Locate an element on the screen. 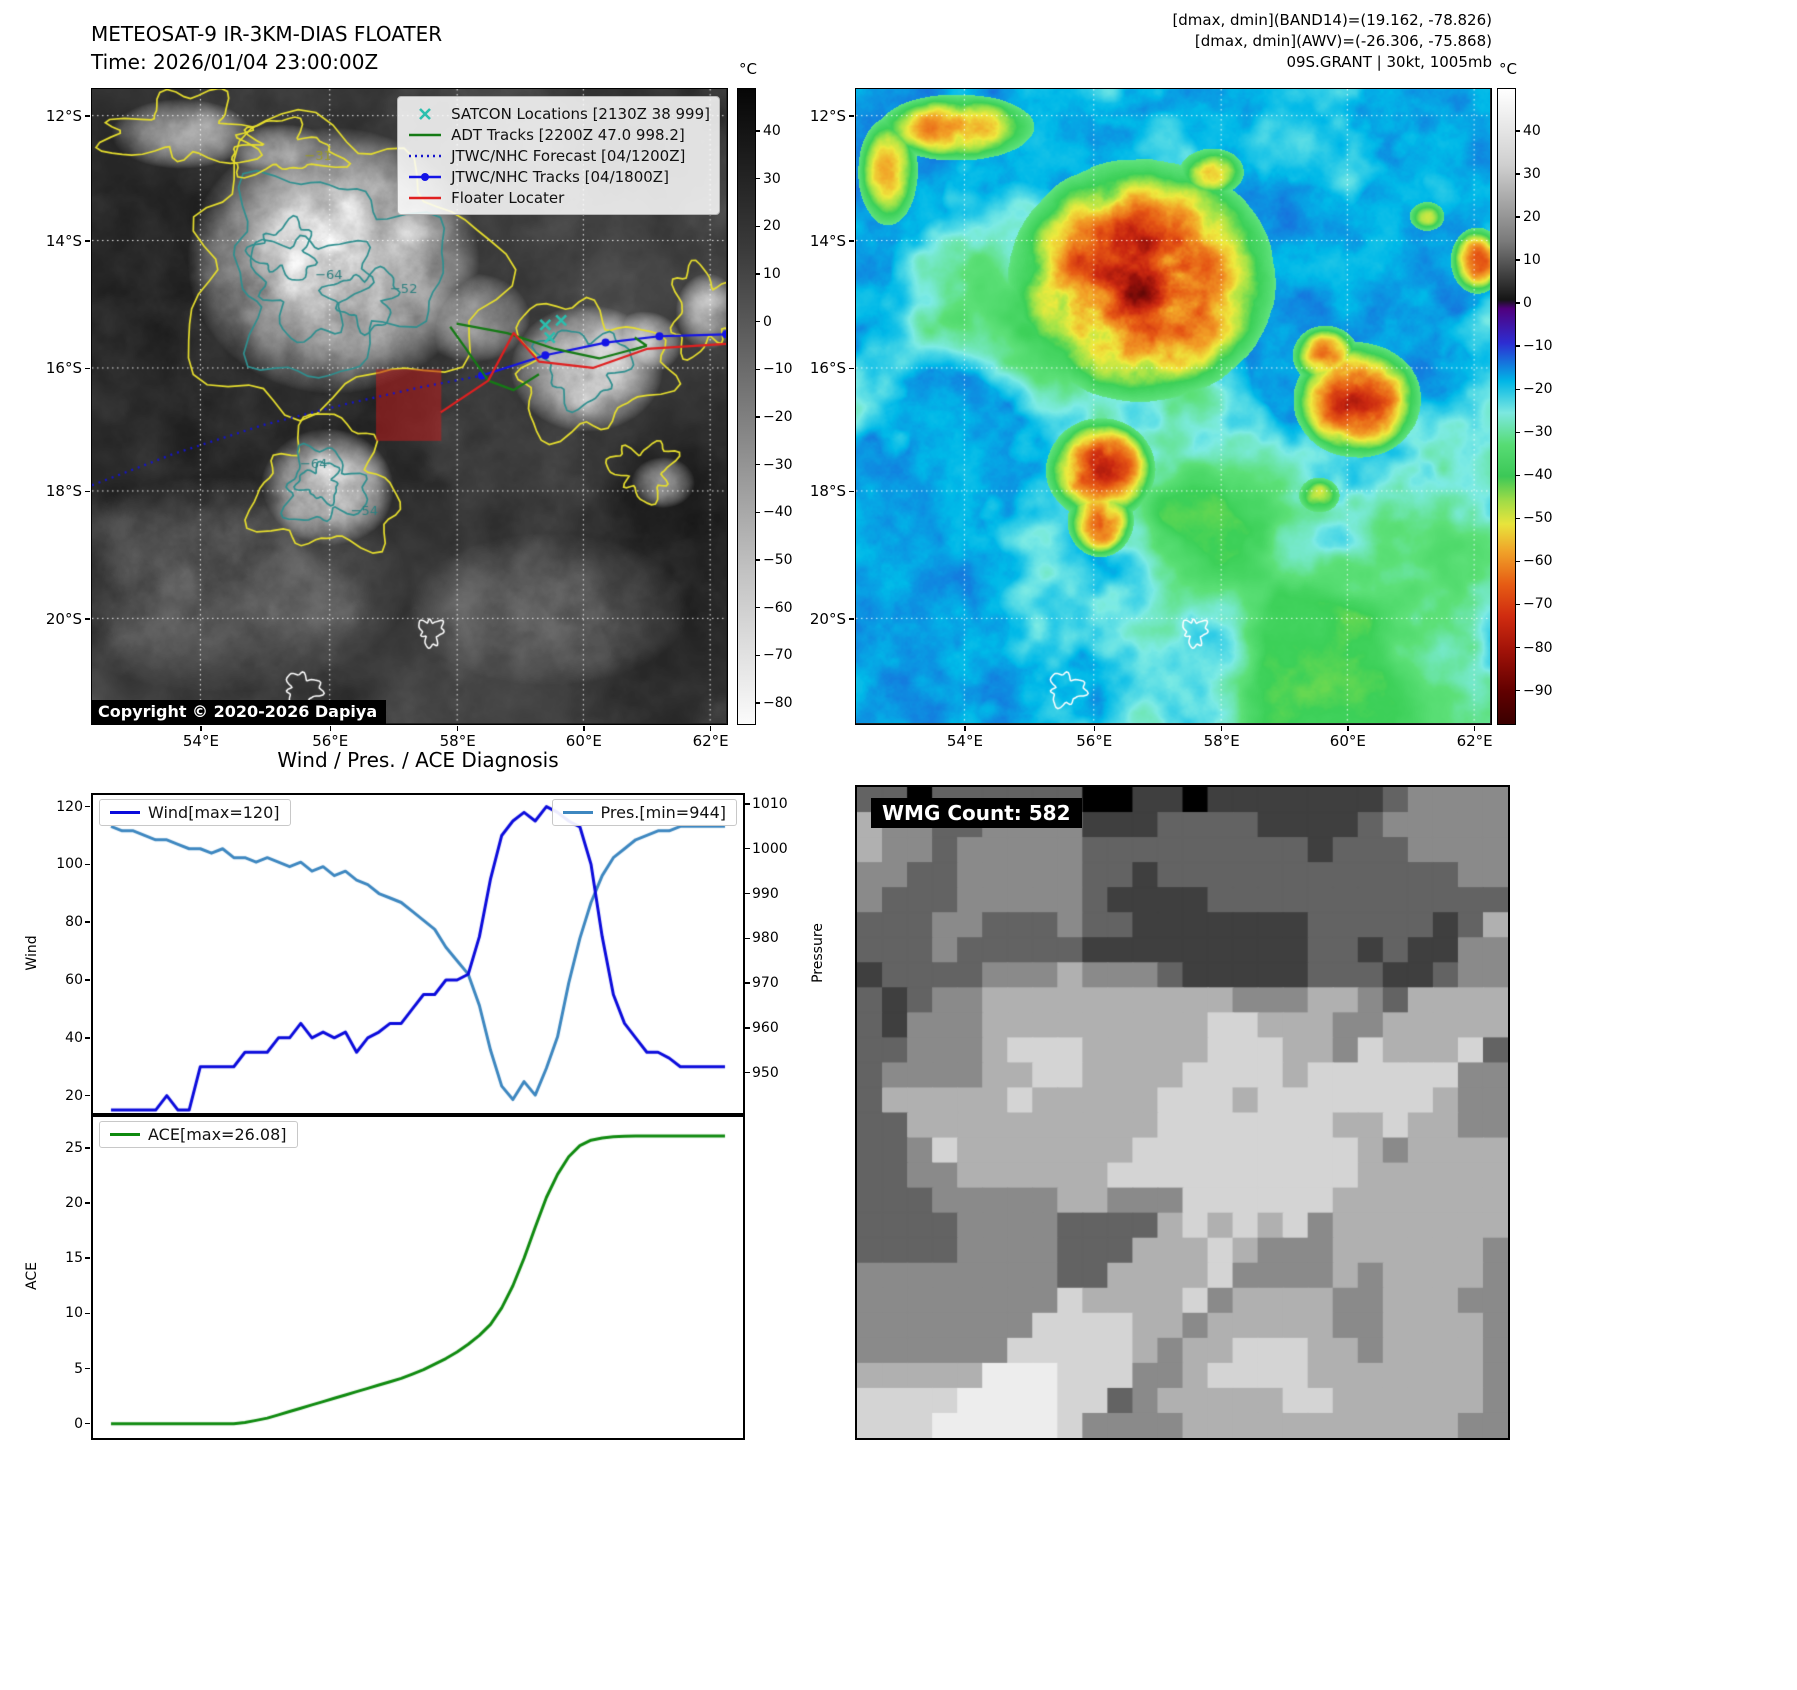  enhanced-satellite-image is located at coordinates (1173, 406).